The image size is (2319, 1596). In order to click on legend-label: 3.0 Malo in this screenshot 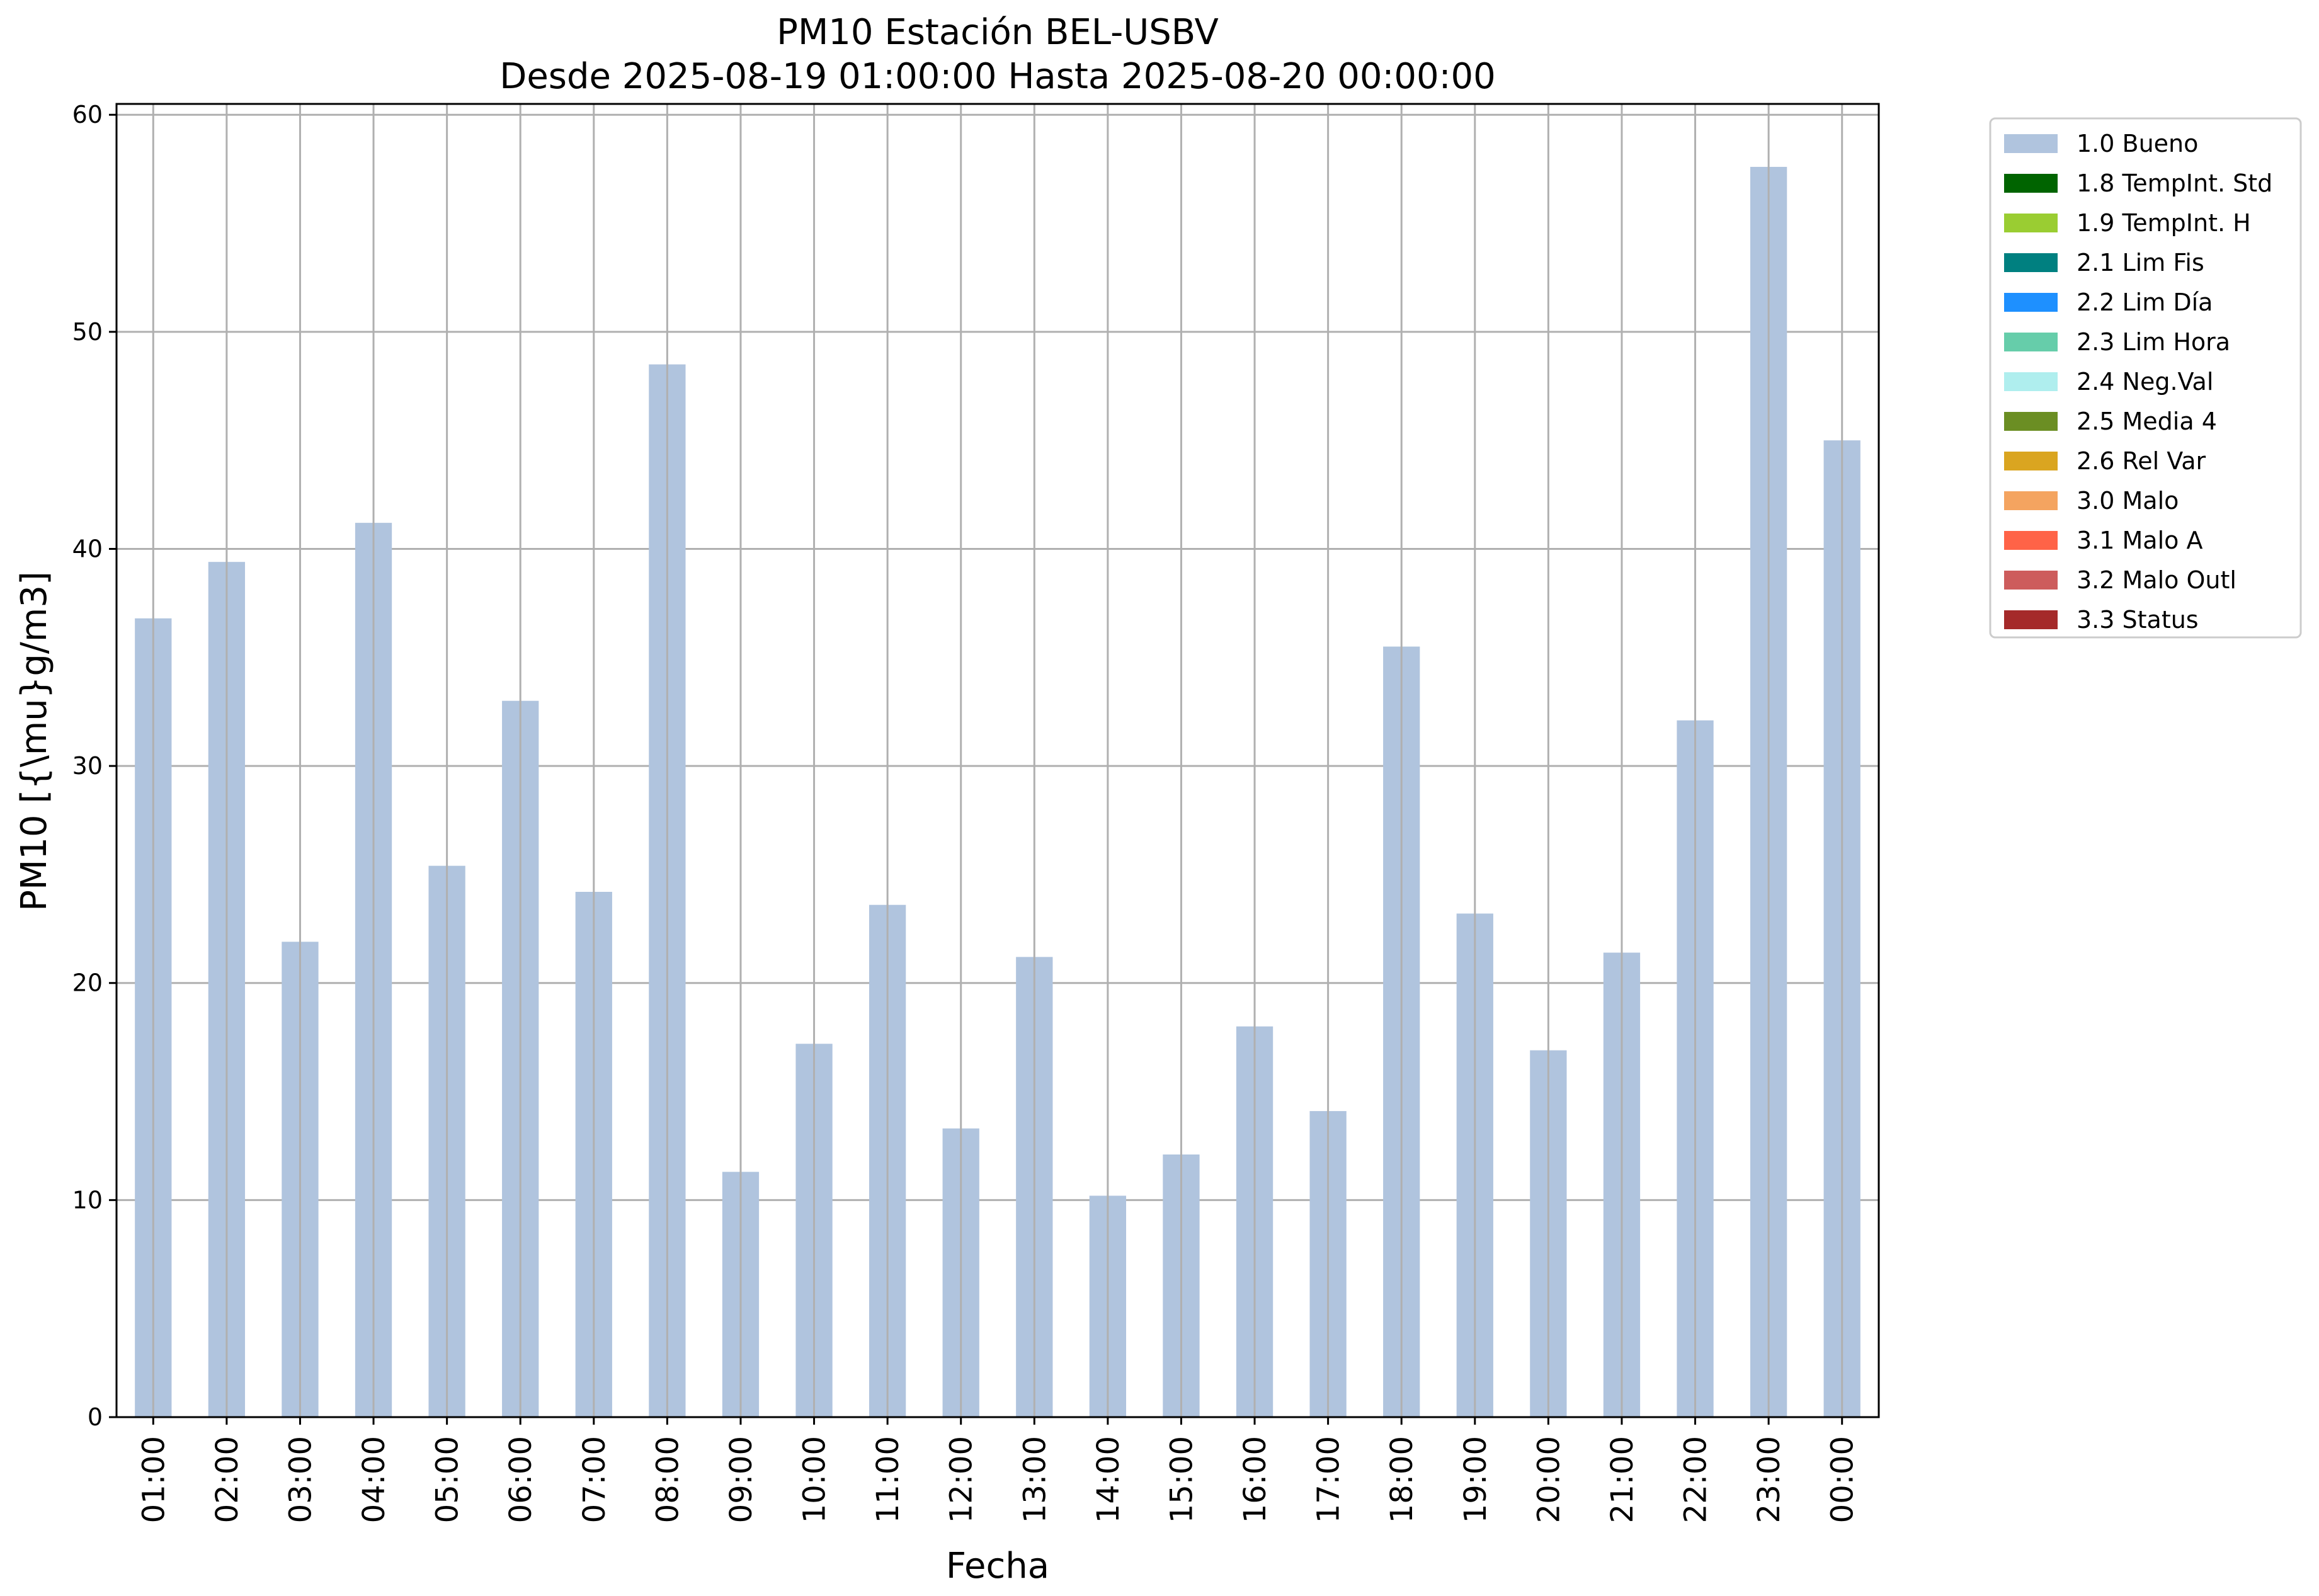, I will do `click(2128, 501)`.